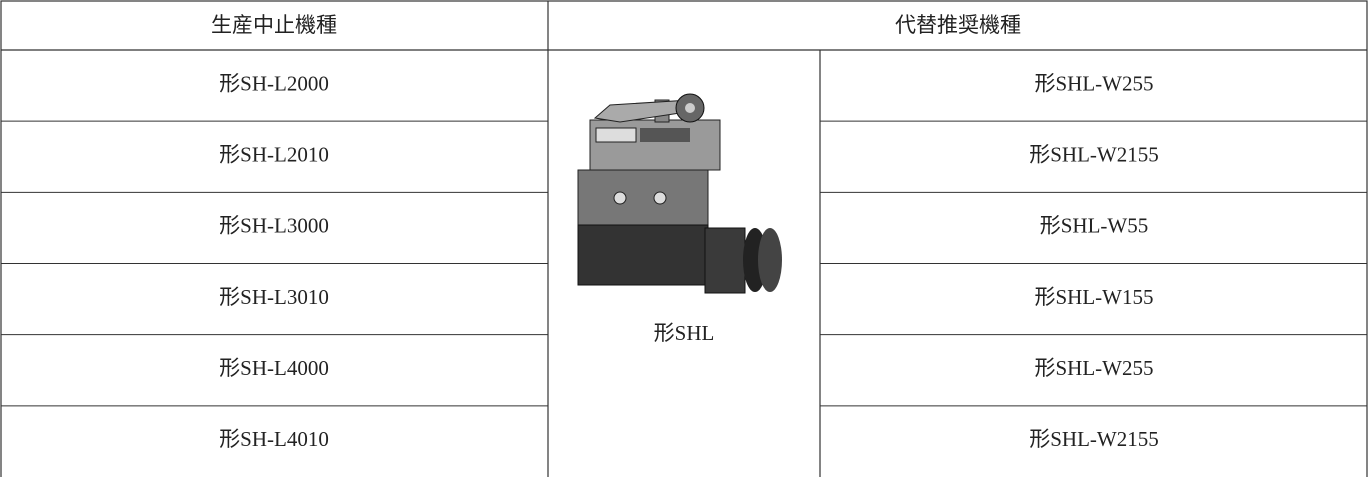  I want to click on discontinued-model: 形SH-L2010, so click(274, 155).